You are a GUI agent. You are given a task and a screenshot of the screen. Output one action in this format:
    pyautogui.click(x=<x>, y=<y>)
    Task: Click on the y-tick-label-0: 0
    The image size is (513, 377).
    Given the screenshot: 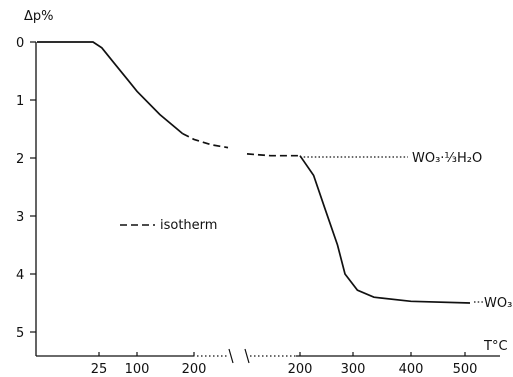 What is the action you would take?
    pyautogui.click(x=20, y=43)
    